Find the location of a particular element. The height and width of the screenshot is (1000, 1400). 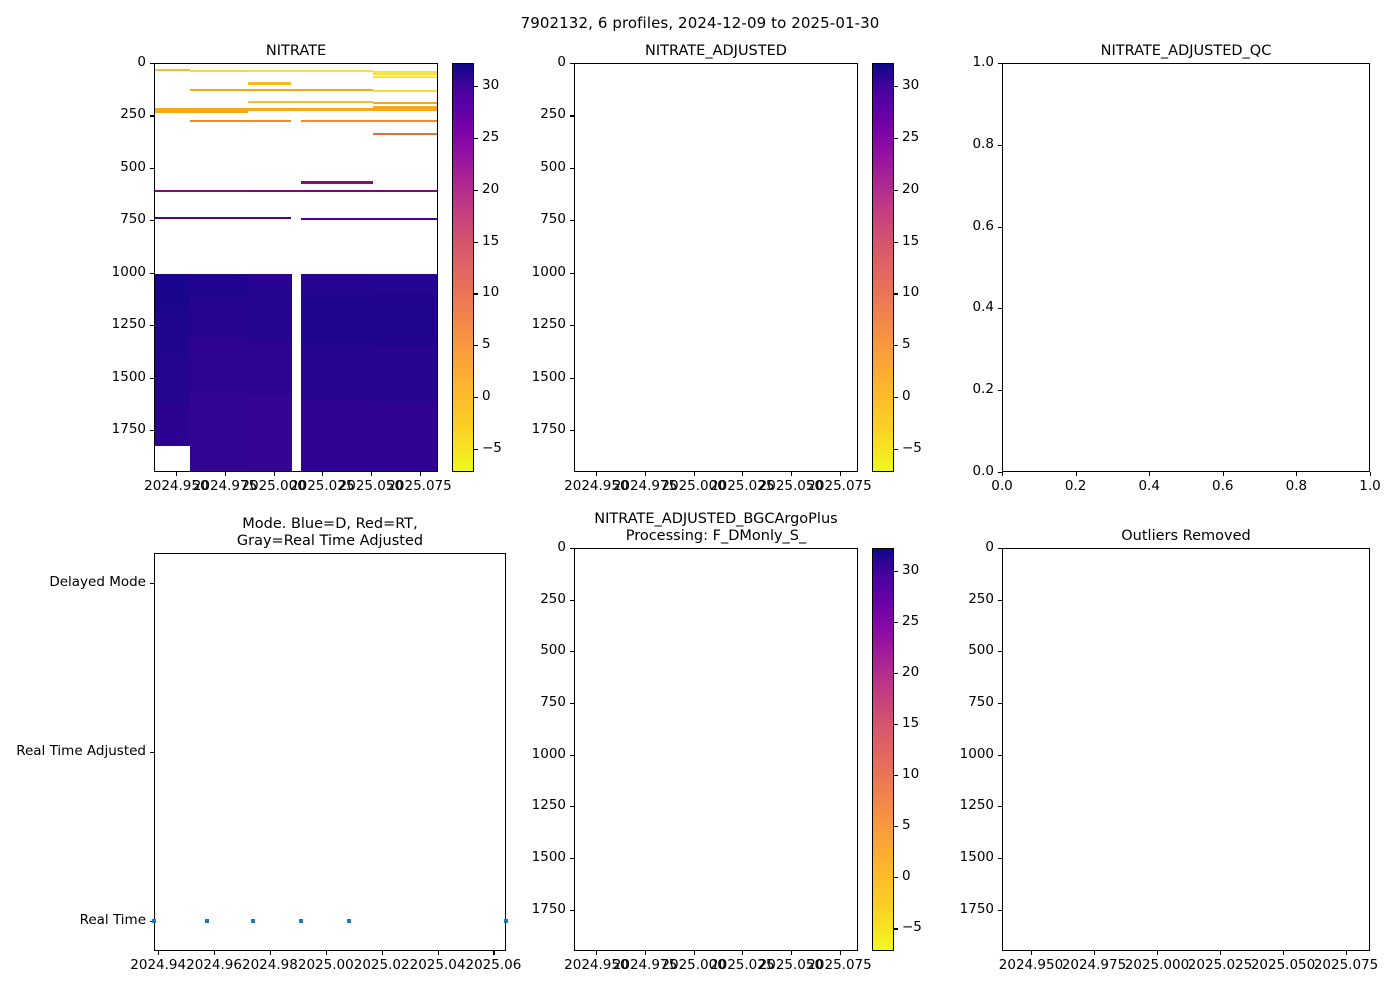

y-ticklabel: 1500 is located at coordinates (976, 857).